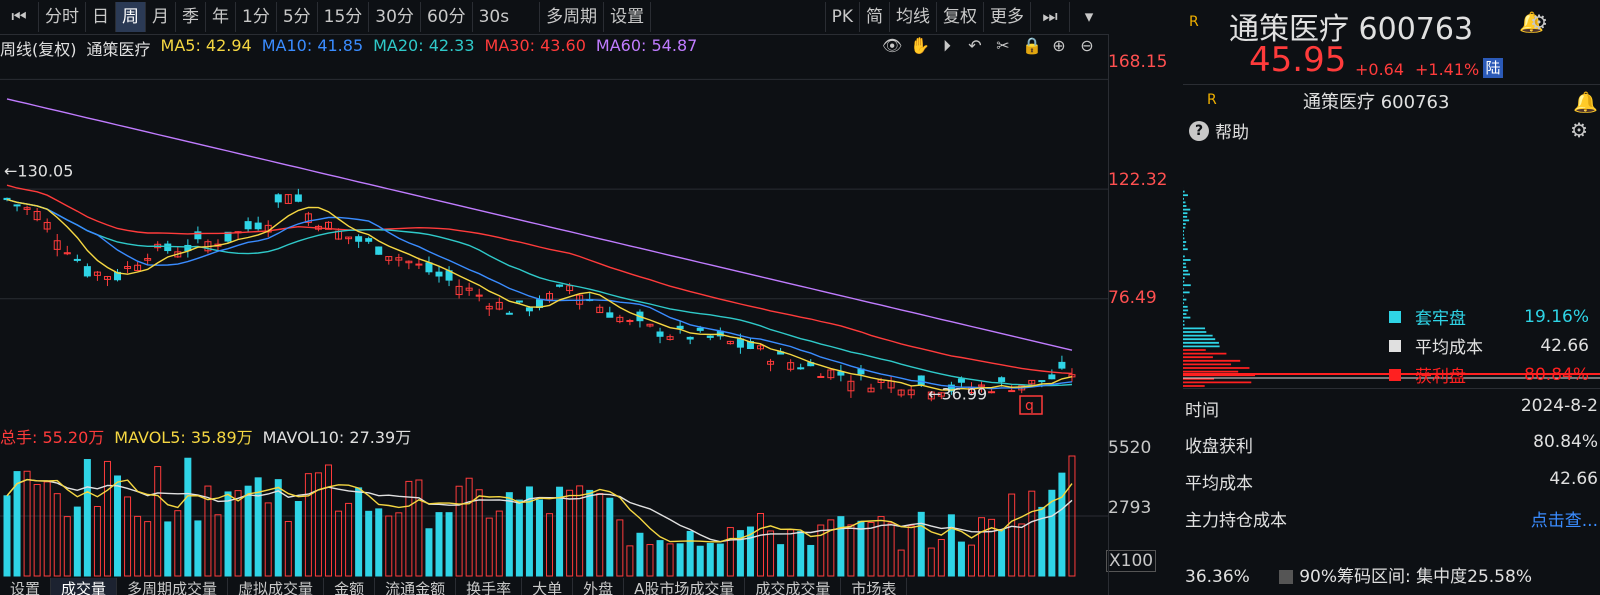  I want to click on toolbar-right-item: 更多, so click(1006, 17).